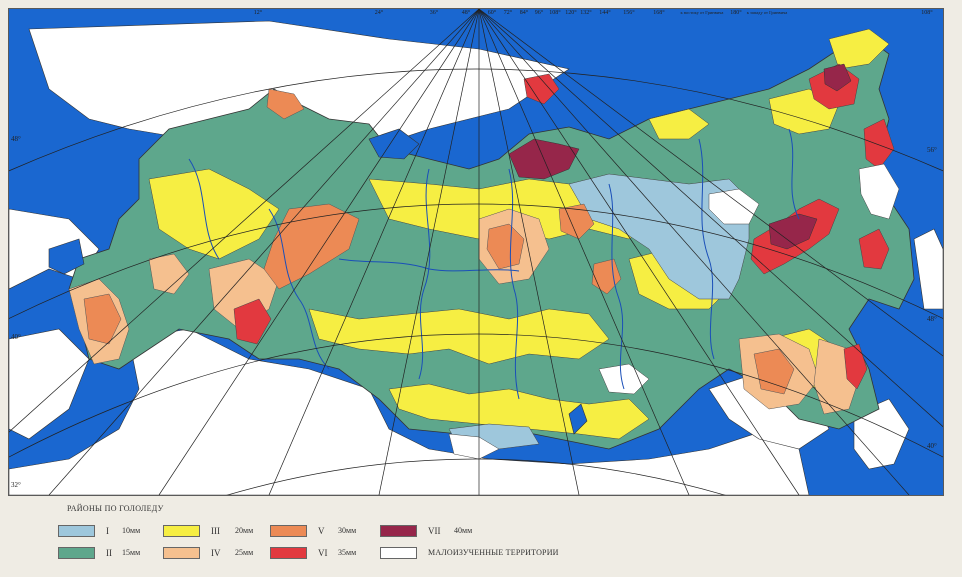  I want to click on lon-label: 72°, so click(508, 13).